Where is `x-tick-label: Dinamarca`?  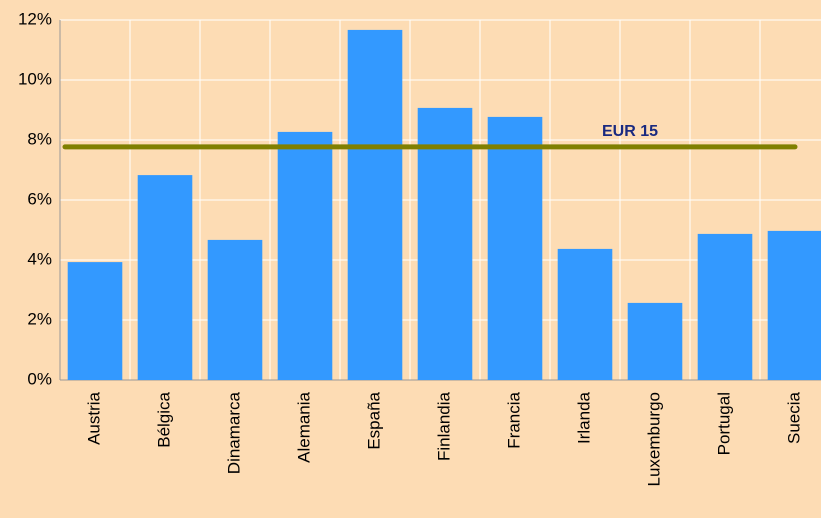
x-tick-label: Dinamarca is located at coordinates (233, 432).